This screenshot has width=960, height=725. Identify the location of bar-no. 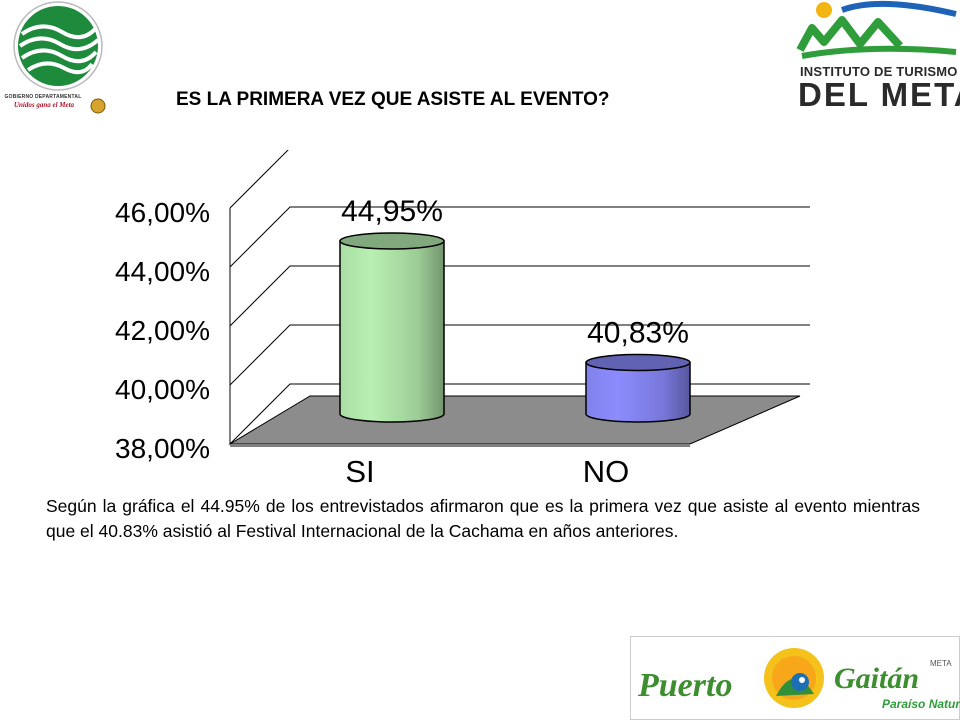
(638, 388).